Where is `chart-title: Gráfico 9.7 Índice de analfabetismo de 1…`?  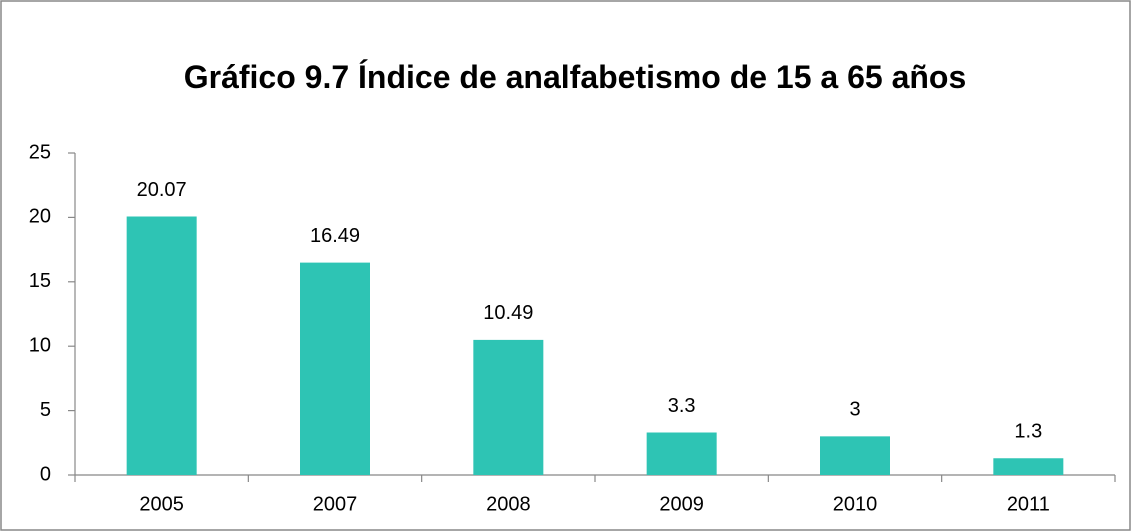 chart-title: Gráfico 9.7 Índice de analfabetismo de 1… is located at coordinates (575, 77).